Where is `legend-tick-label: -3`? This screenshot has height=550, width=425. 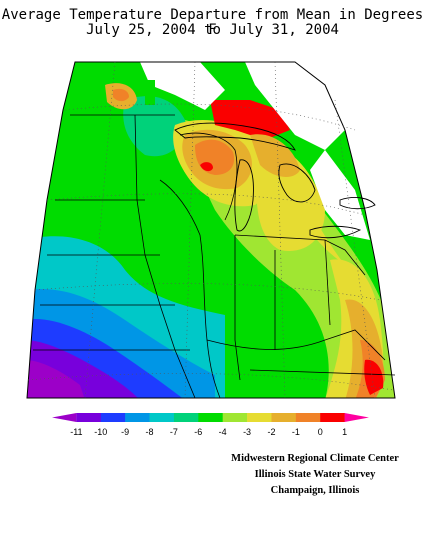
legend-tick-label: -3 is located at coordinates (247, 432).